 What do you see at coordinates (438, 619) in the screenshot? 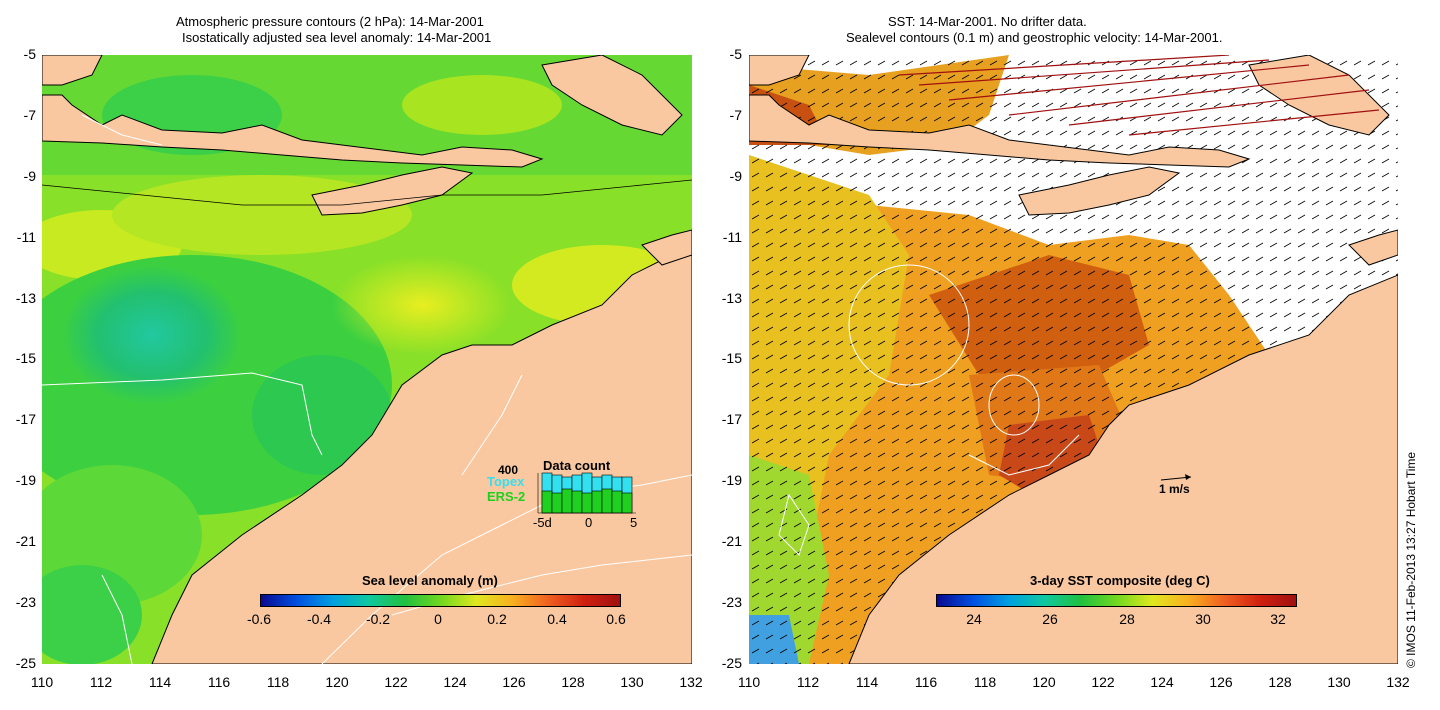
I see `left-colorbar-tick: 0` at bounding box center [438, 619].